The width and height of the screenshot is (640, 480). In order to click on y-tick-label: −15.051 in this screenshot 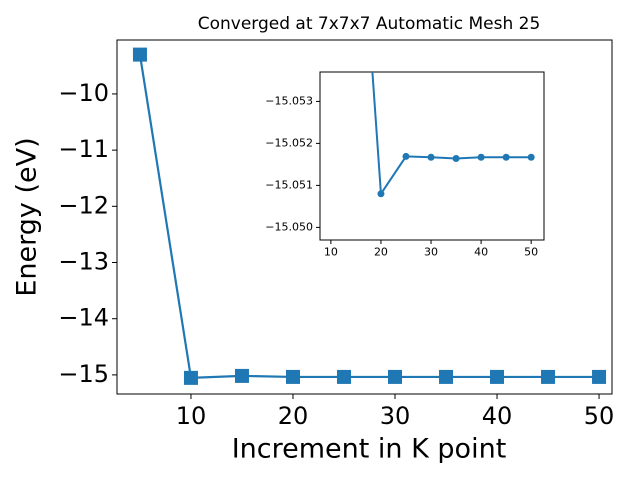, I will do `click(289, 184)`.